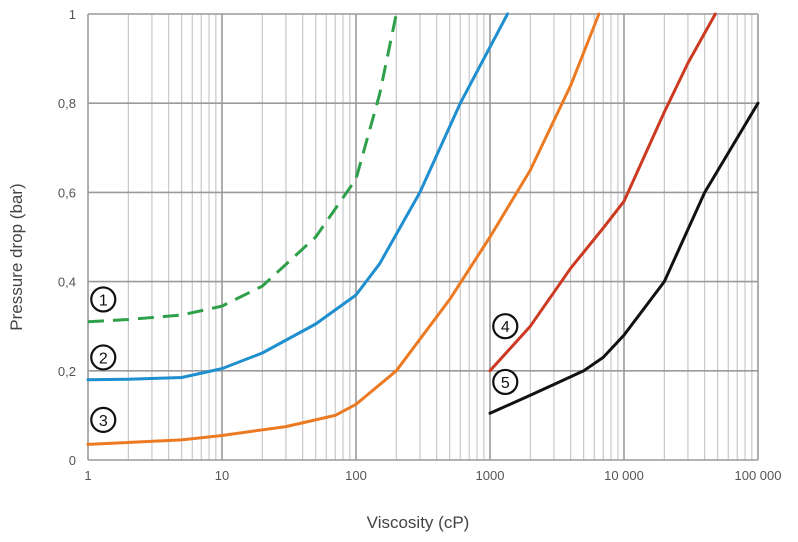 The image size is (798, 542). What do you see at coordinates (67, 103) in the screenshot?
I see `y-tick-label: 0,8` at bounding box center [67, 103].